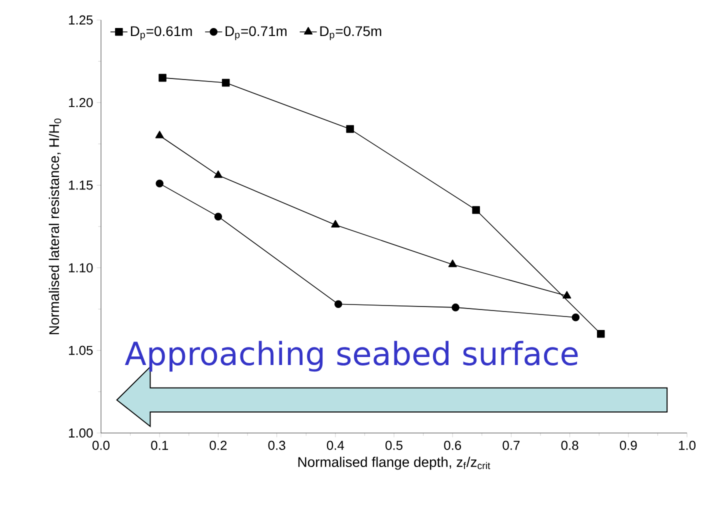 The height and width of the screenshot is (507, 721). I want to click on legend-label: D$_{p}$=0.71m, so click(256, 33).